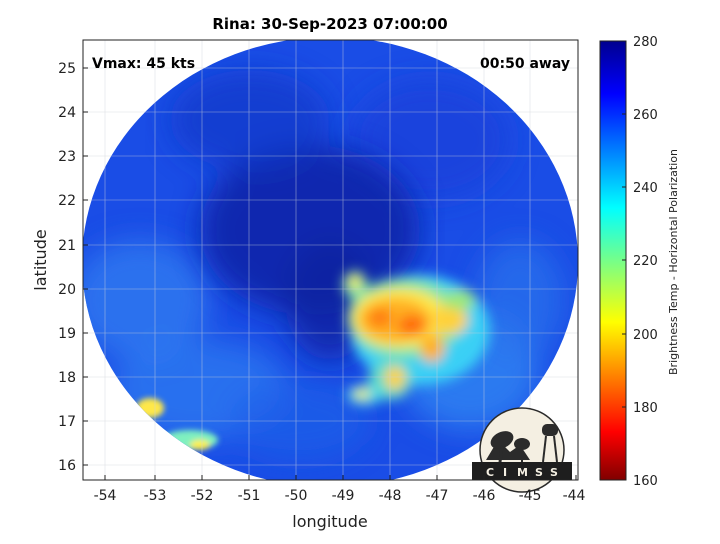 This screenshot has height=544, width=720. Describe the element at coordinates (105, 496) in the screenshot. I see `x-tick-label: -54` at that location.